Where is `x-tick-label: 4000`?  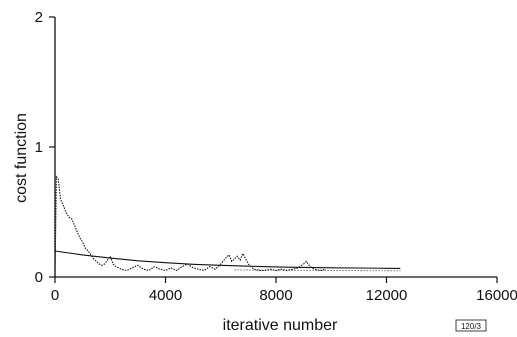
x-tick-label: 4000 is located at coordinates (165, 295).